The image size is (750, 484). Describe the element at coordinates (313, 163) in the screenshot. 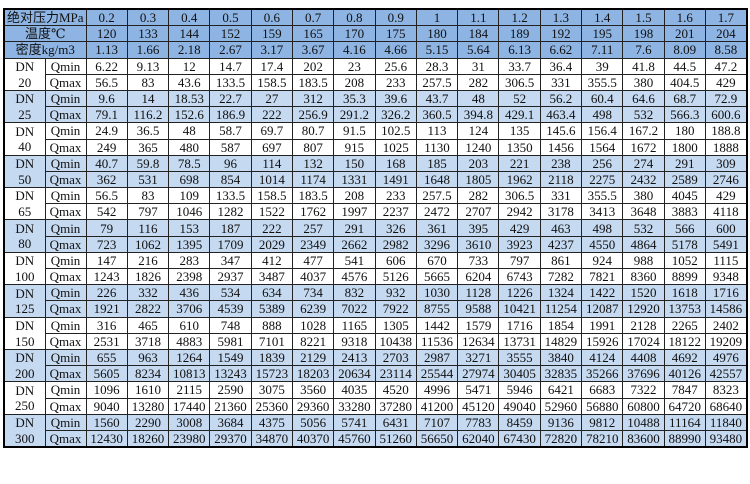

I see `qmin-value: 132` at that location.